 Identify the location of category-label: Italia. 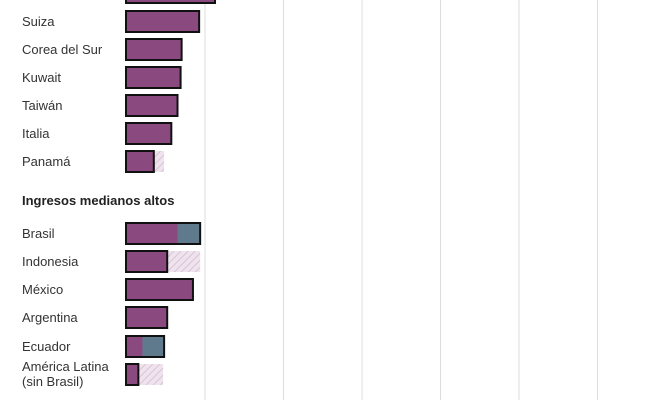
(36, 133).